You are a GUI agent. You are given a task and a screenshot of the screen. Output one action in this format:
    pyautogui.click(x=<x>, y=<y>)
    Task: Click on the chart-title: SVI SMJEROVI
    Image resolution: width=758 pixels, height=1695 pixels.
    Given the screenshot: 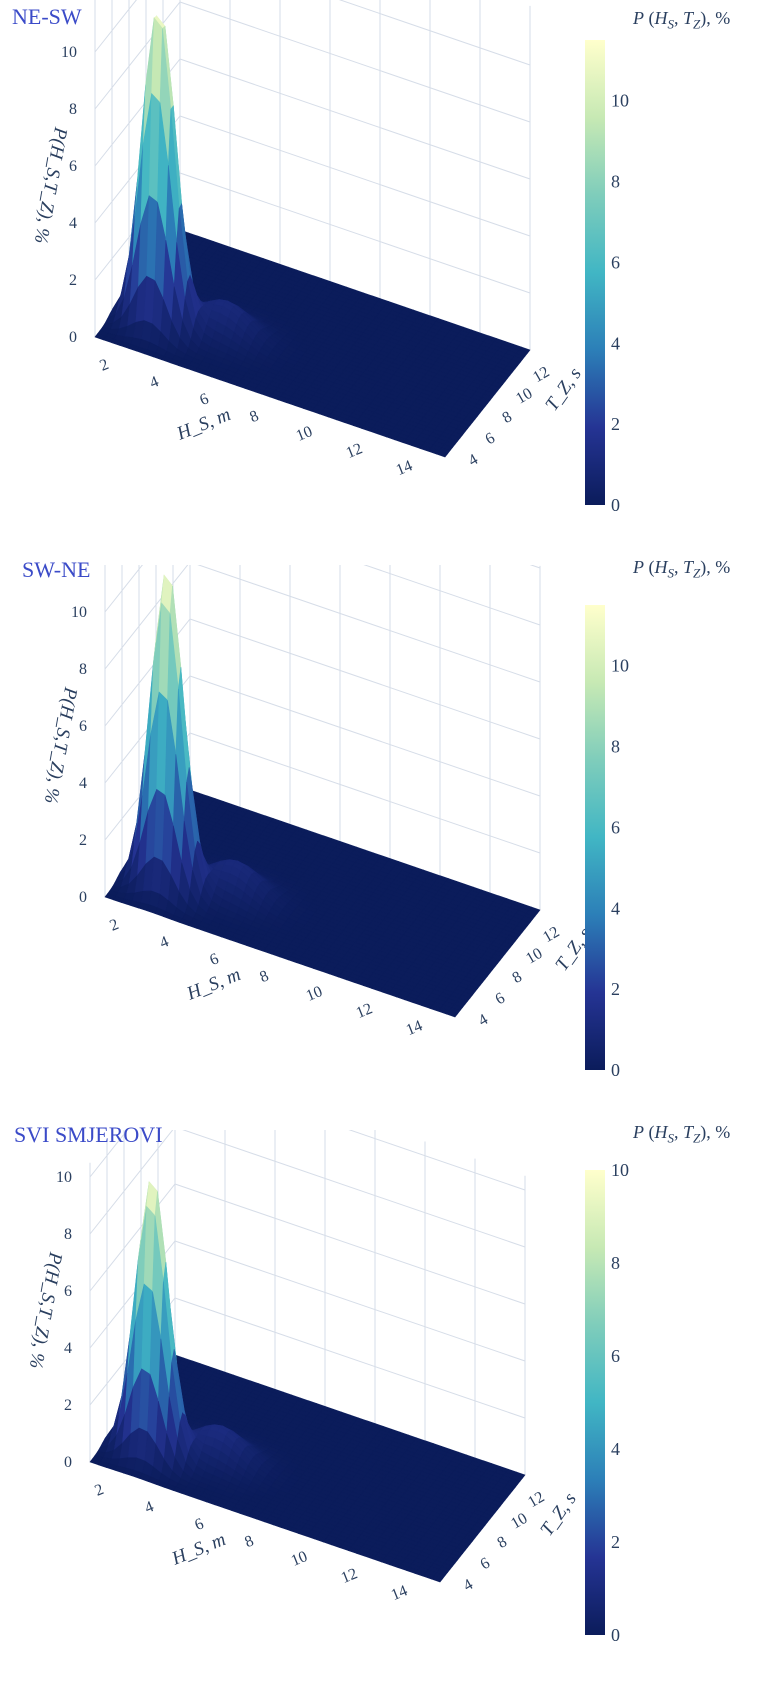 What is the action you would take?
    pyautogui.click(x=88, y=1134)
    